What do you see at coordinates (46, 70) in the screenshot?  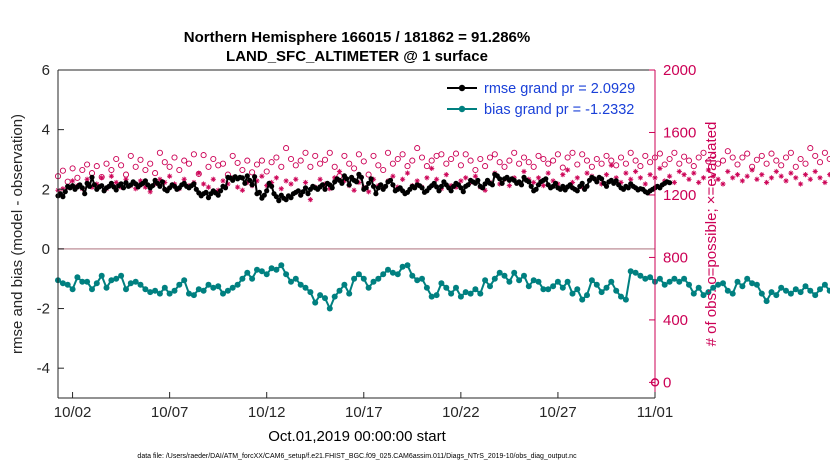 I see `left-y-tick-label: 6` at bounding box center [46, 70].